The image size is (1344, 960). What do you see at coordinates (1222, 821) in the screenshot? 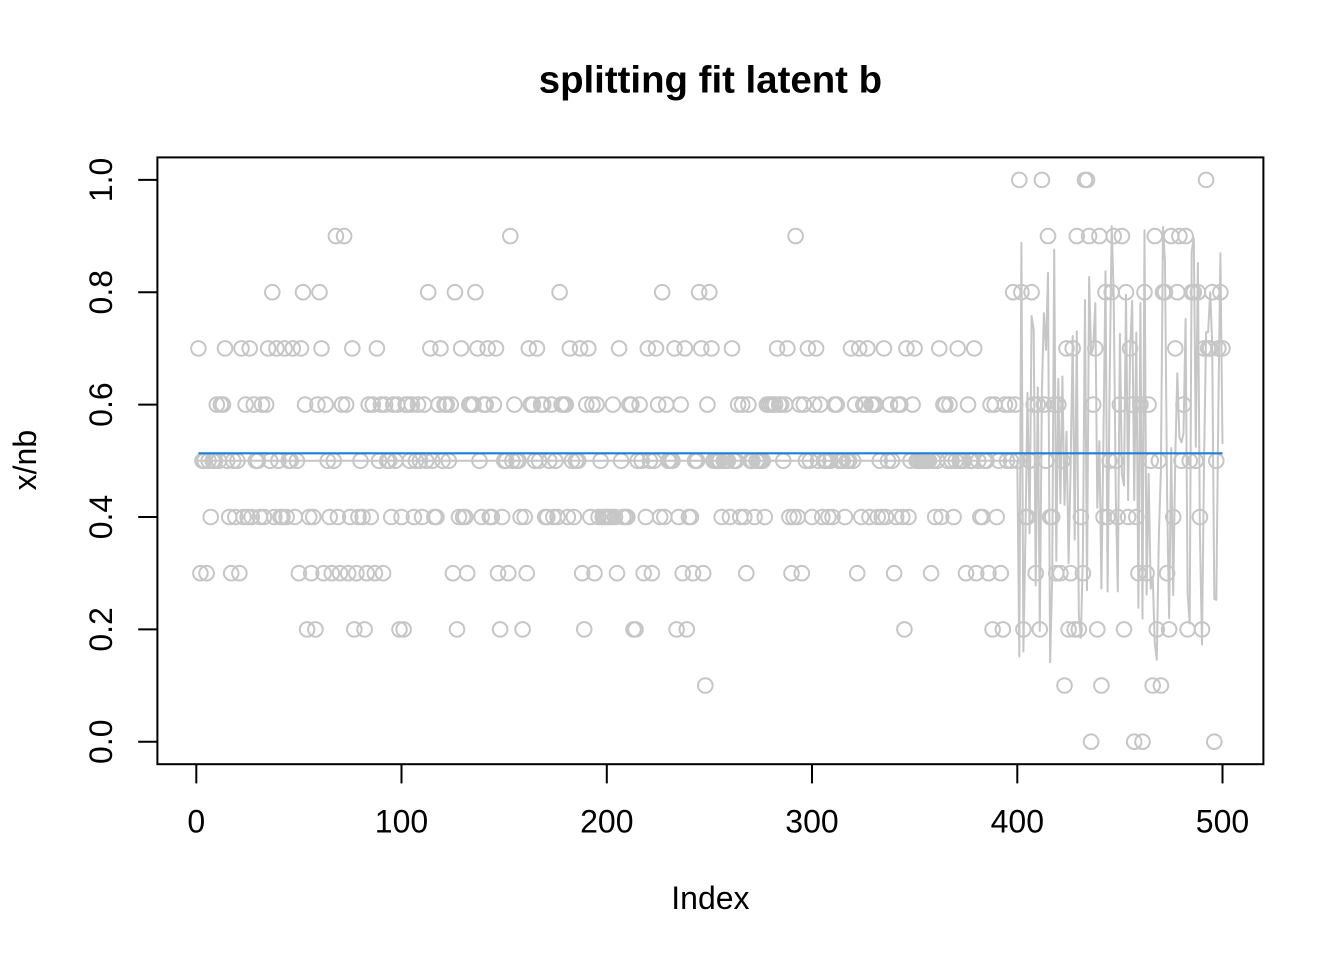
I see `svg-text: 500` at bounding box center [1222, 821].